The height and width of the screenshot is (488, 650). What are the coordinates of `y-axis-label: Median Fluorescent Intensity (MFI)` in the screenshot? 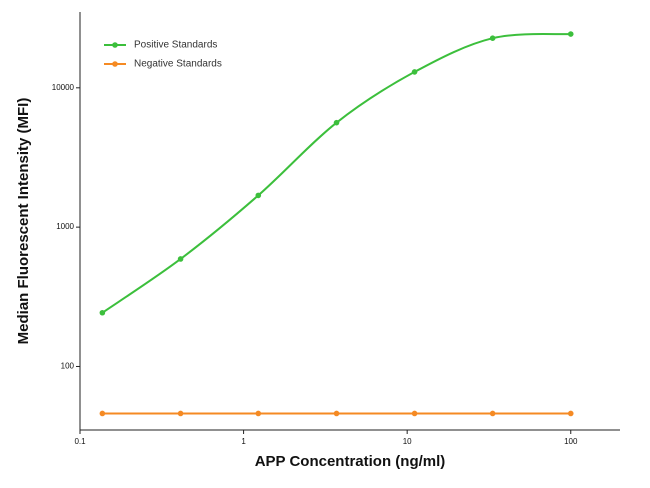 It's located at (23, 221).